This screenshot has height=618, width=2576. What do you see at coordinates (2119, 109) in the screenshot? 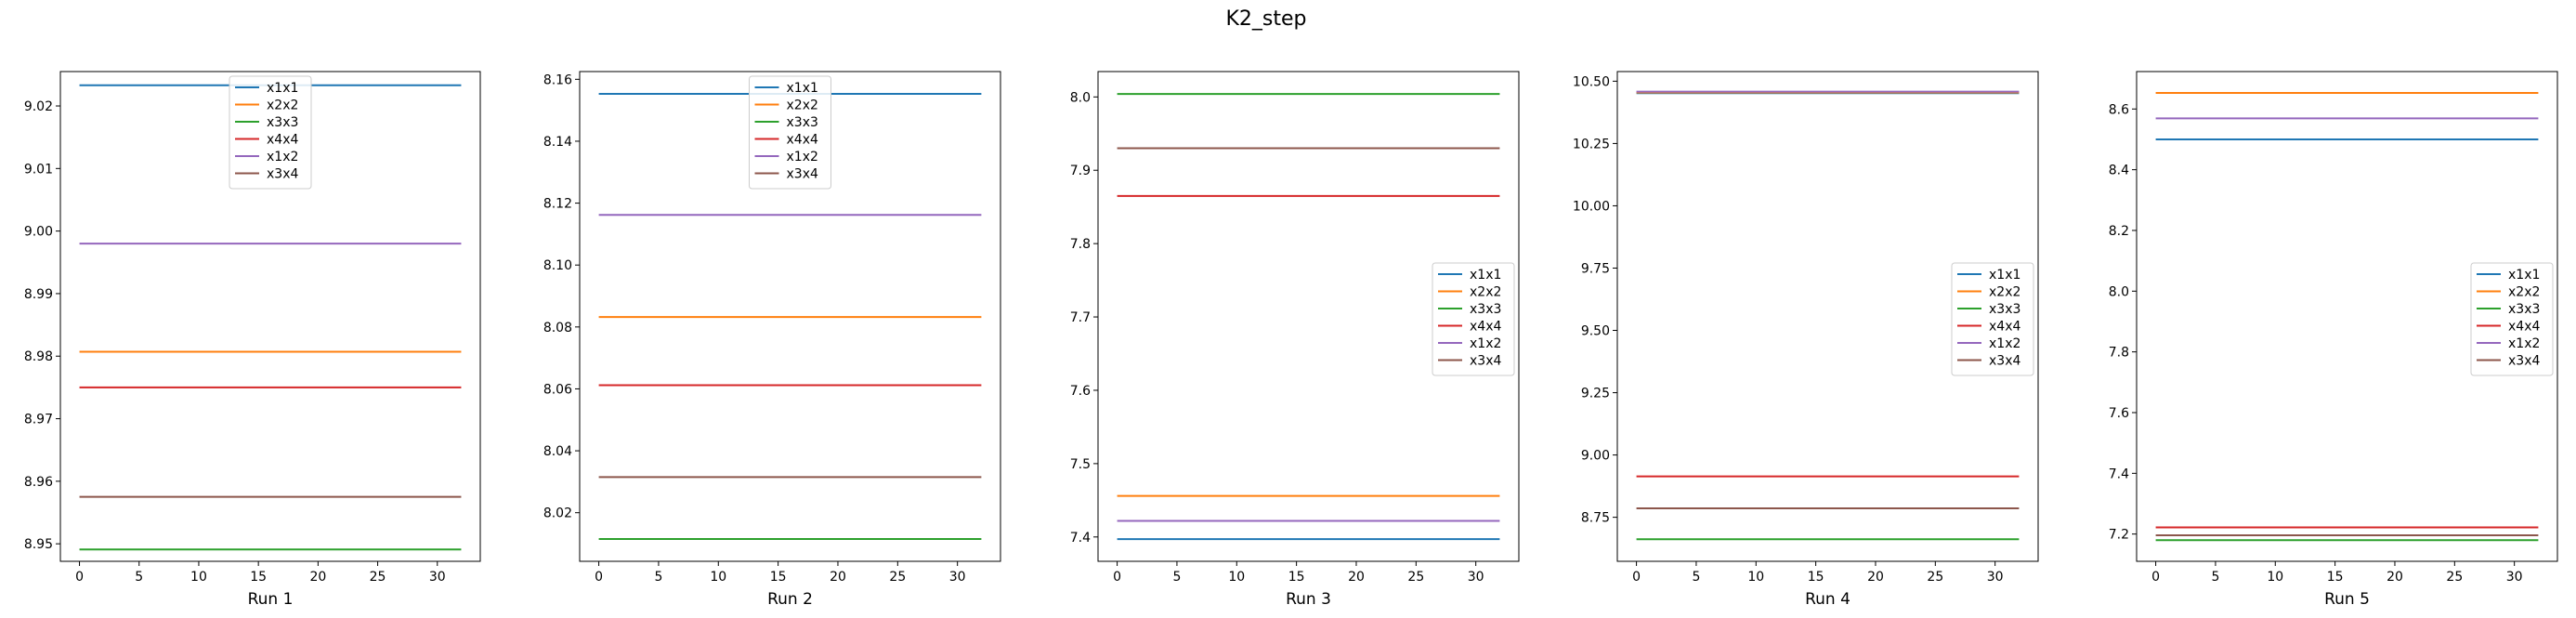
I see `y-tick-label: 8.6` at bounding box center [2119, 109].